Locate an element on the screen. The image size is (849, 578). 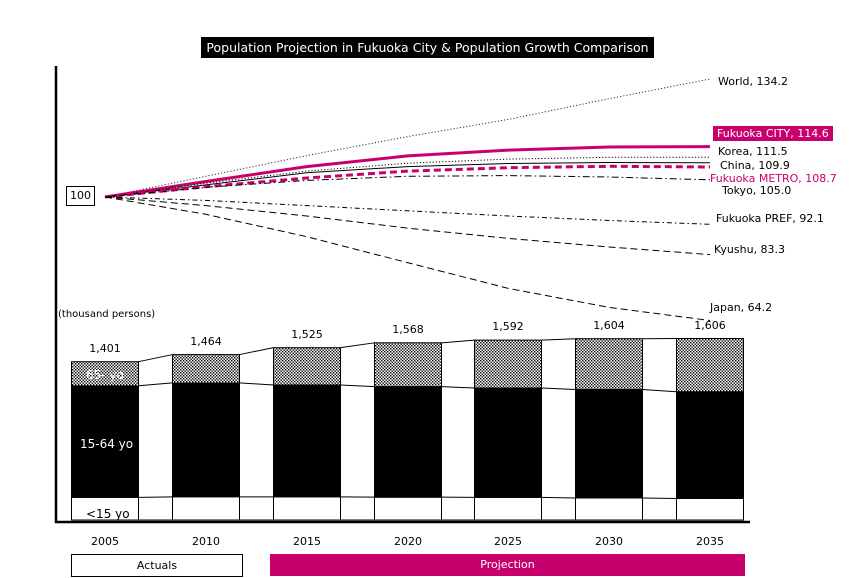
age-65-label: 65- yo is located at coordinates (105, 375).